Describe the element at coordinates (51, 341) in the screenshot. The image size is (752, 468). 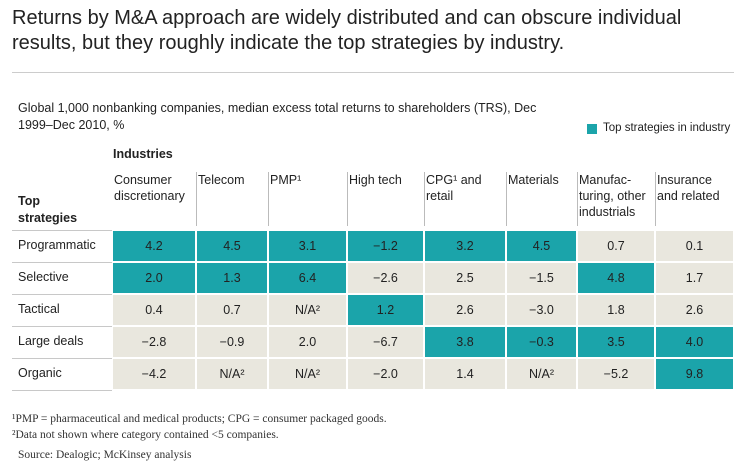
I see `row-label: Large deals` at that location.